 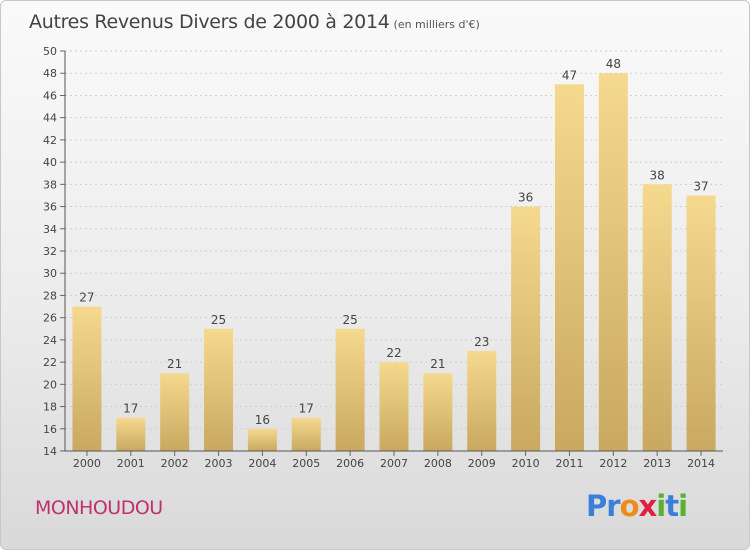 What do you see at coordinates (219, 463) in the screenshot?
I see `x-tick-label: 2003` at bounding box center [219, 463].